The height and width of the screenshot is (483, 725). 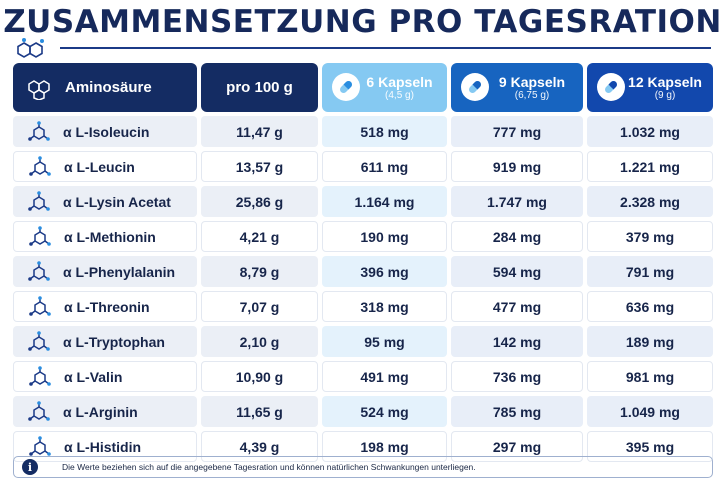 I want to click on kapseln-12-cell: 1.221 mg, so click(x=650, y=166).